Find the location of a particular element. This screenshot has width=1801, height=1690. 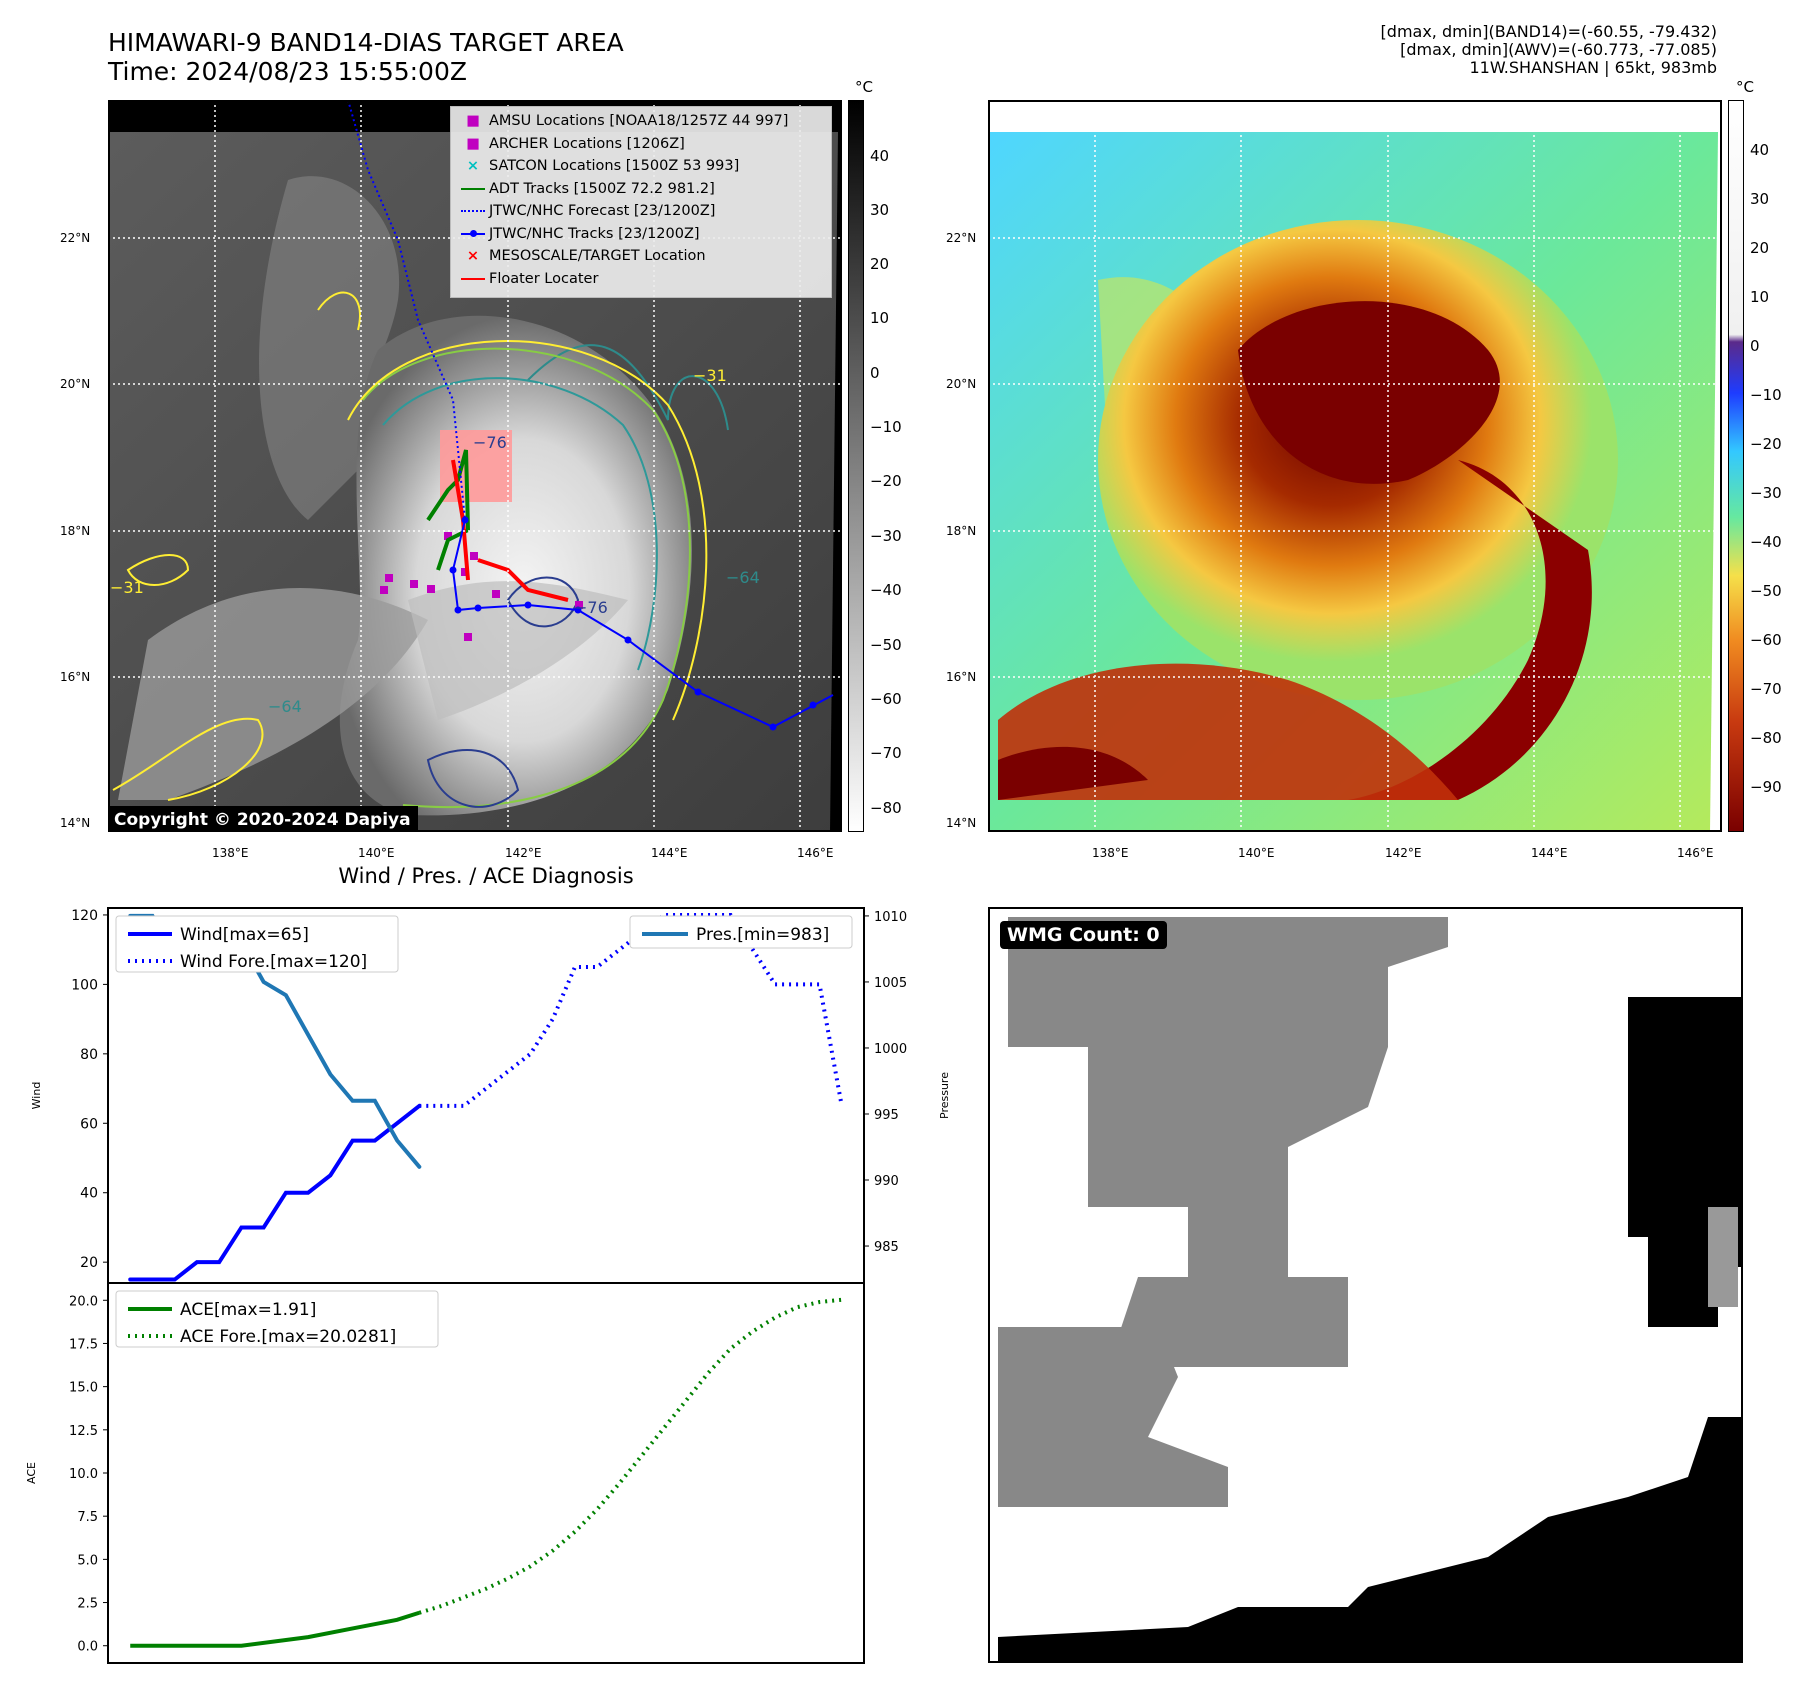

y-tick-label: 5.0 is located at coordinates (87, 1560).